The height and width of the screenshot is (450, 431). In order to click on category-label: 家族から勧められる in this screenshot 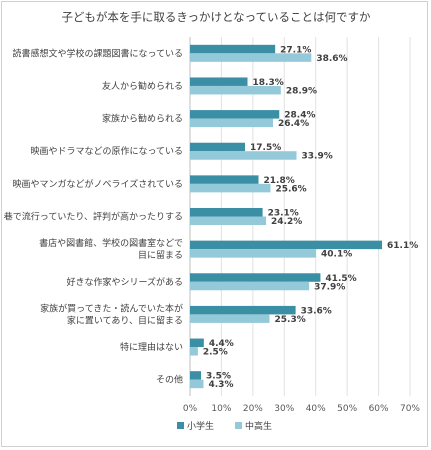, I will do `click(142, 119)`.